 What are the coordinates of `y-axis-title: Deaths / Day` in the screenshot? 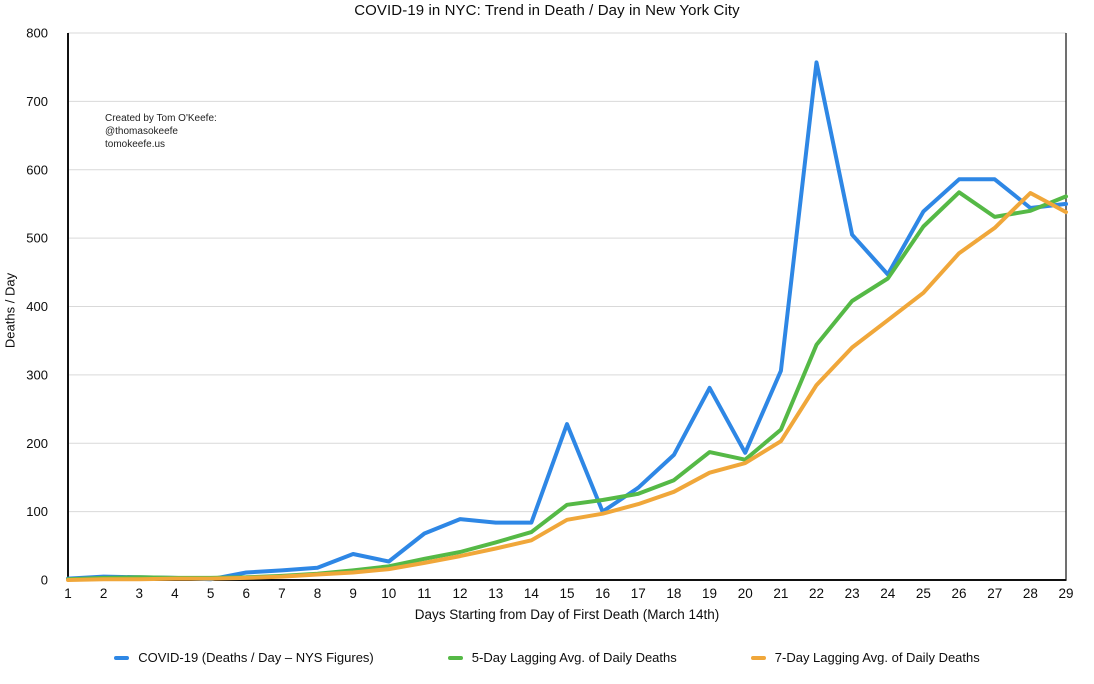 It's located at (10, 310).